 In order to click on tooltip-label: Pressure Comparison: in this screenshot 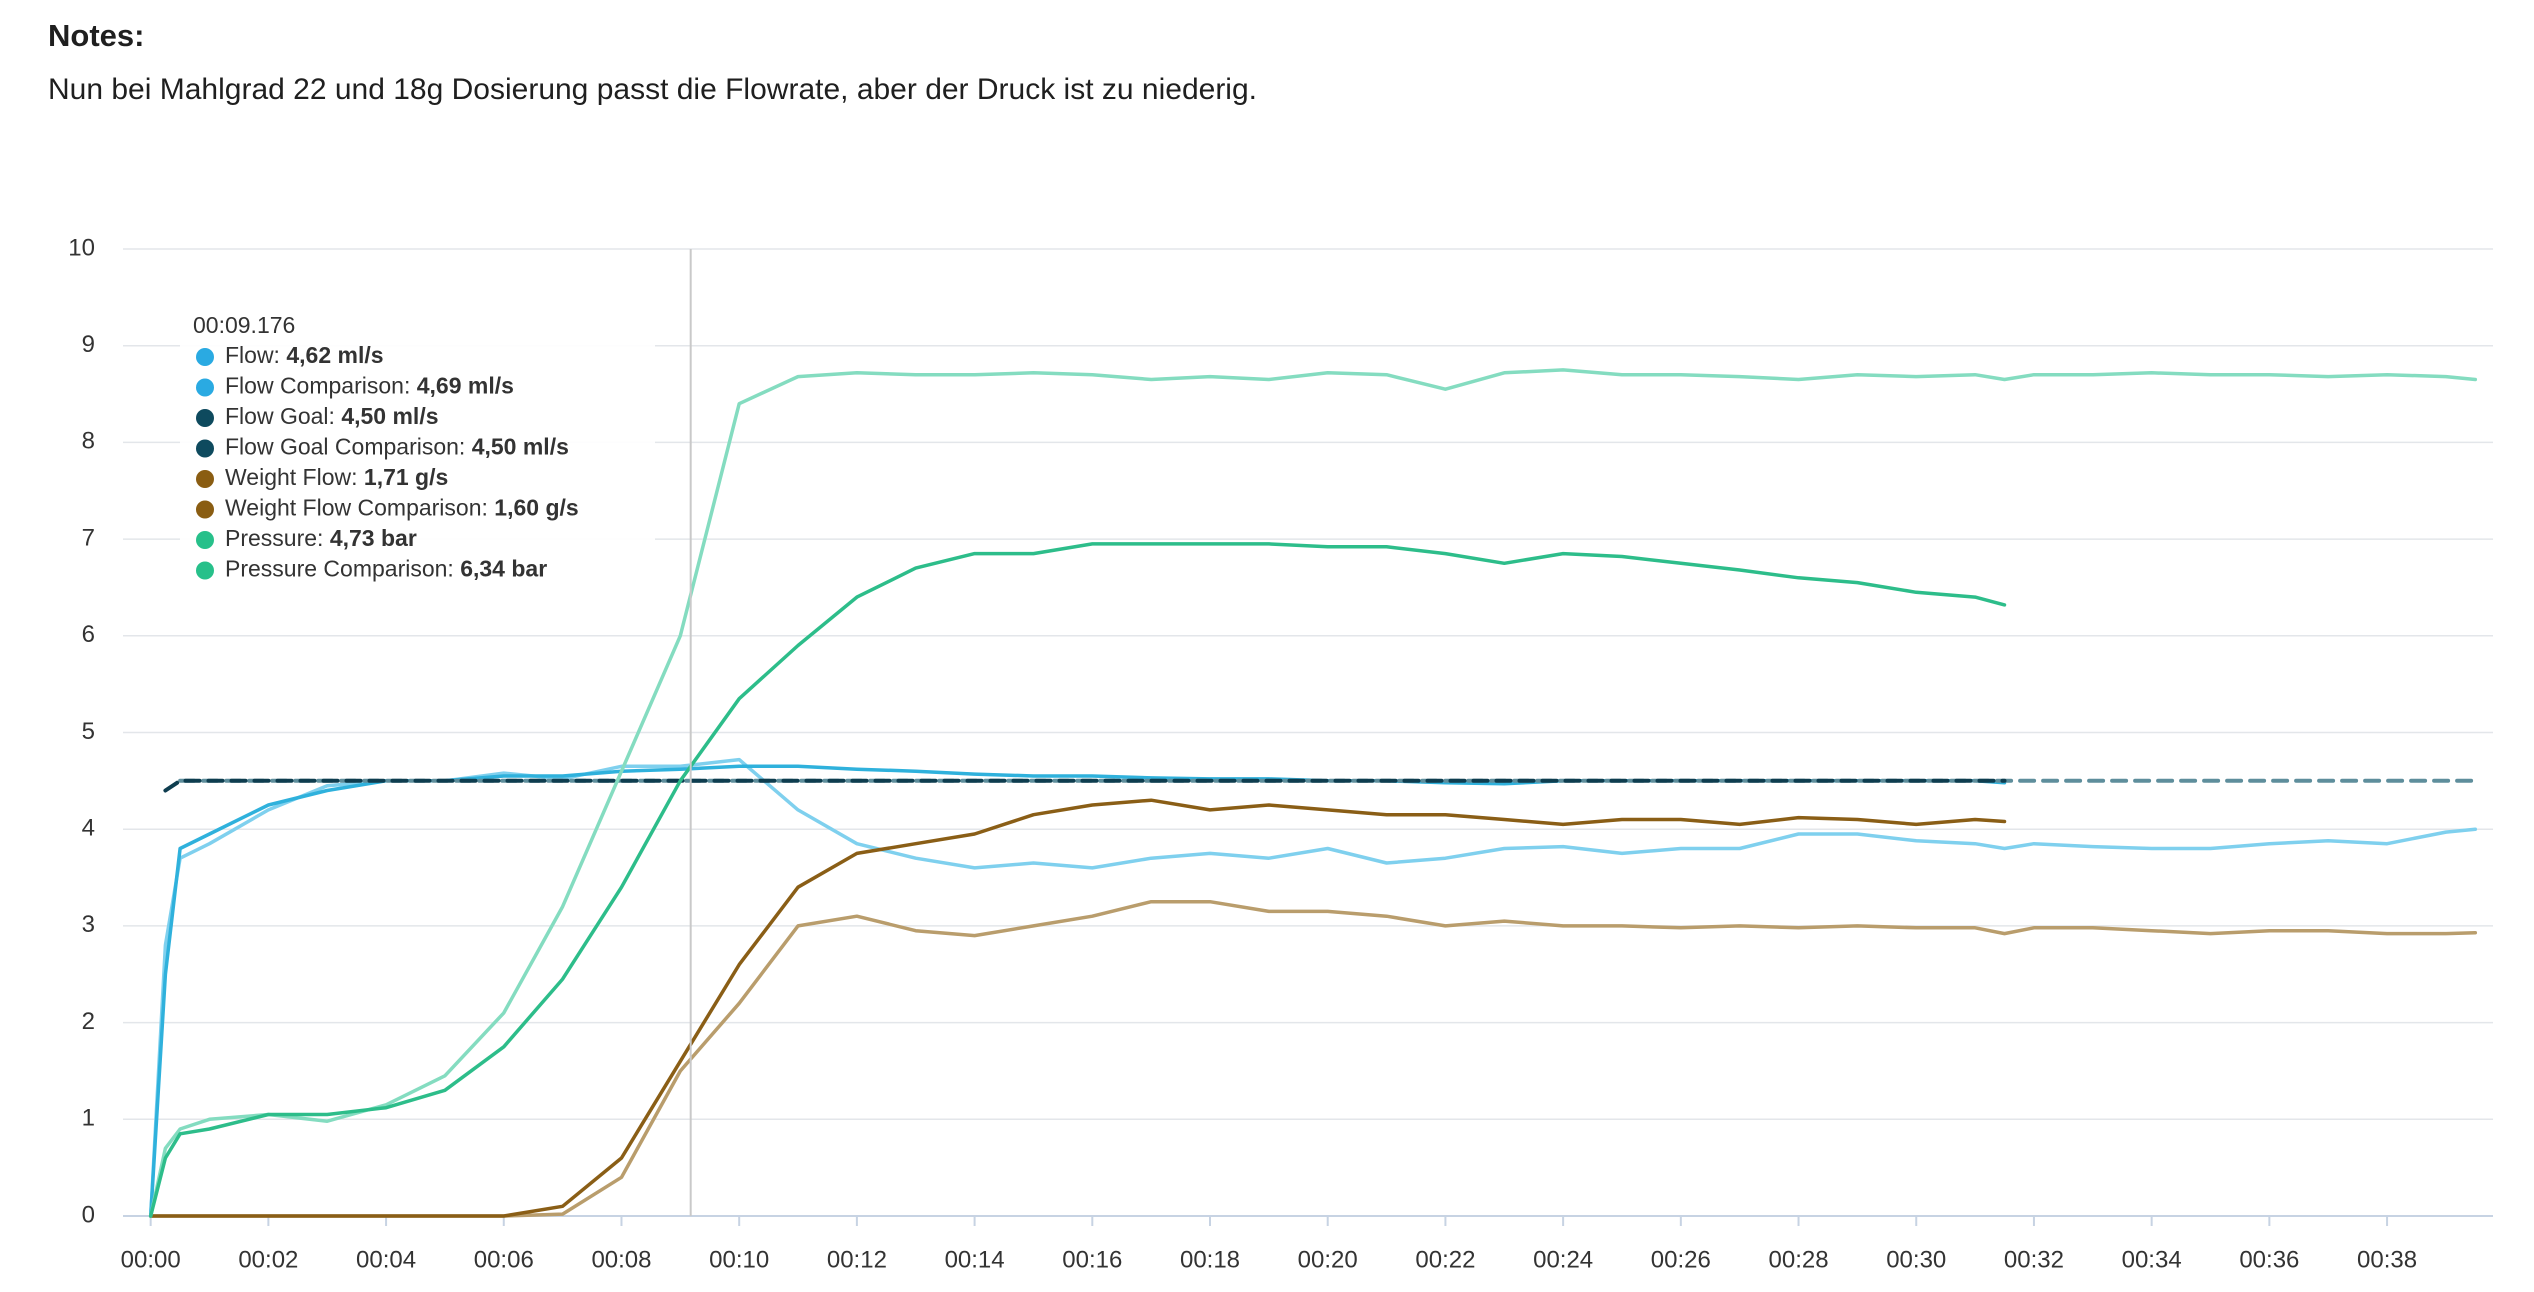, I will do `click(339, 569)`.